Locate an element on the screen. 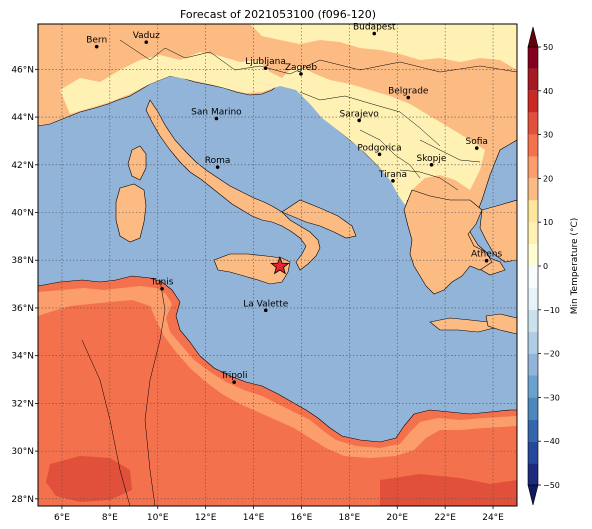 The height and width of the screenshot is (529, 592). colorbar-tick-label: −10 is located at coordinates (551, 310).